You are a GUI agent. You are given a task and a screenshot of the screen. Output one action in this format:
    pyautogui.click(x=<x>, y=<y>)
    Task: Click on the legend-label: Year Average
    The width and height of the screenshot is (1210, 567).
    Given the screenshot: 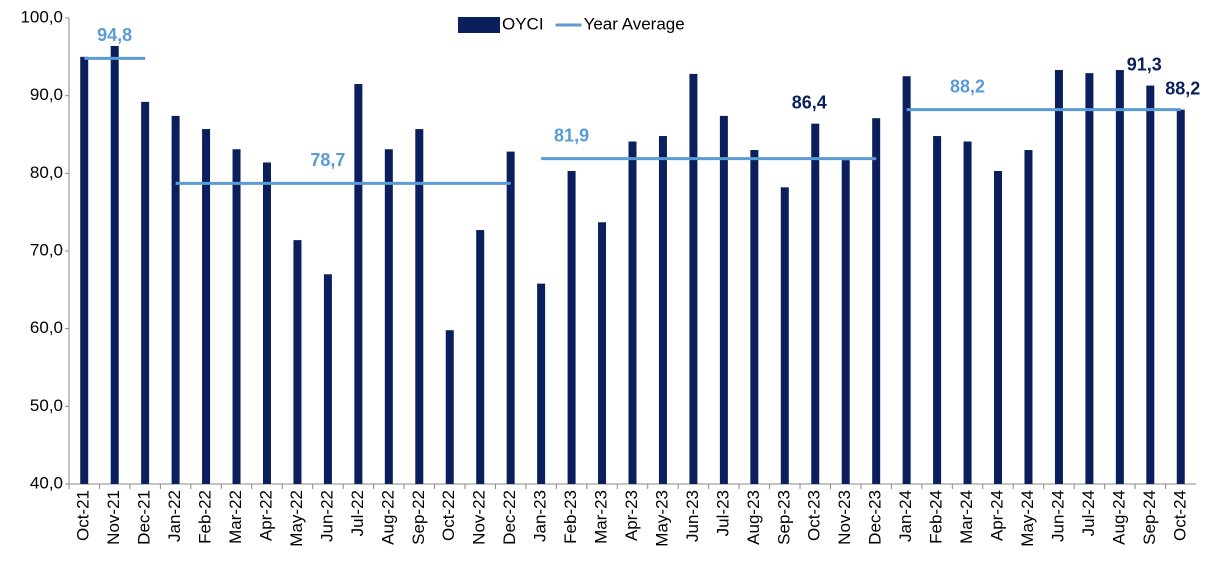 What is the action you would take?
    pyautogui.click(x=634, y=23)
    